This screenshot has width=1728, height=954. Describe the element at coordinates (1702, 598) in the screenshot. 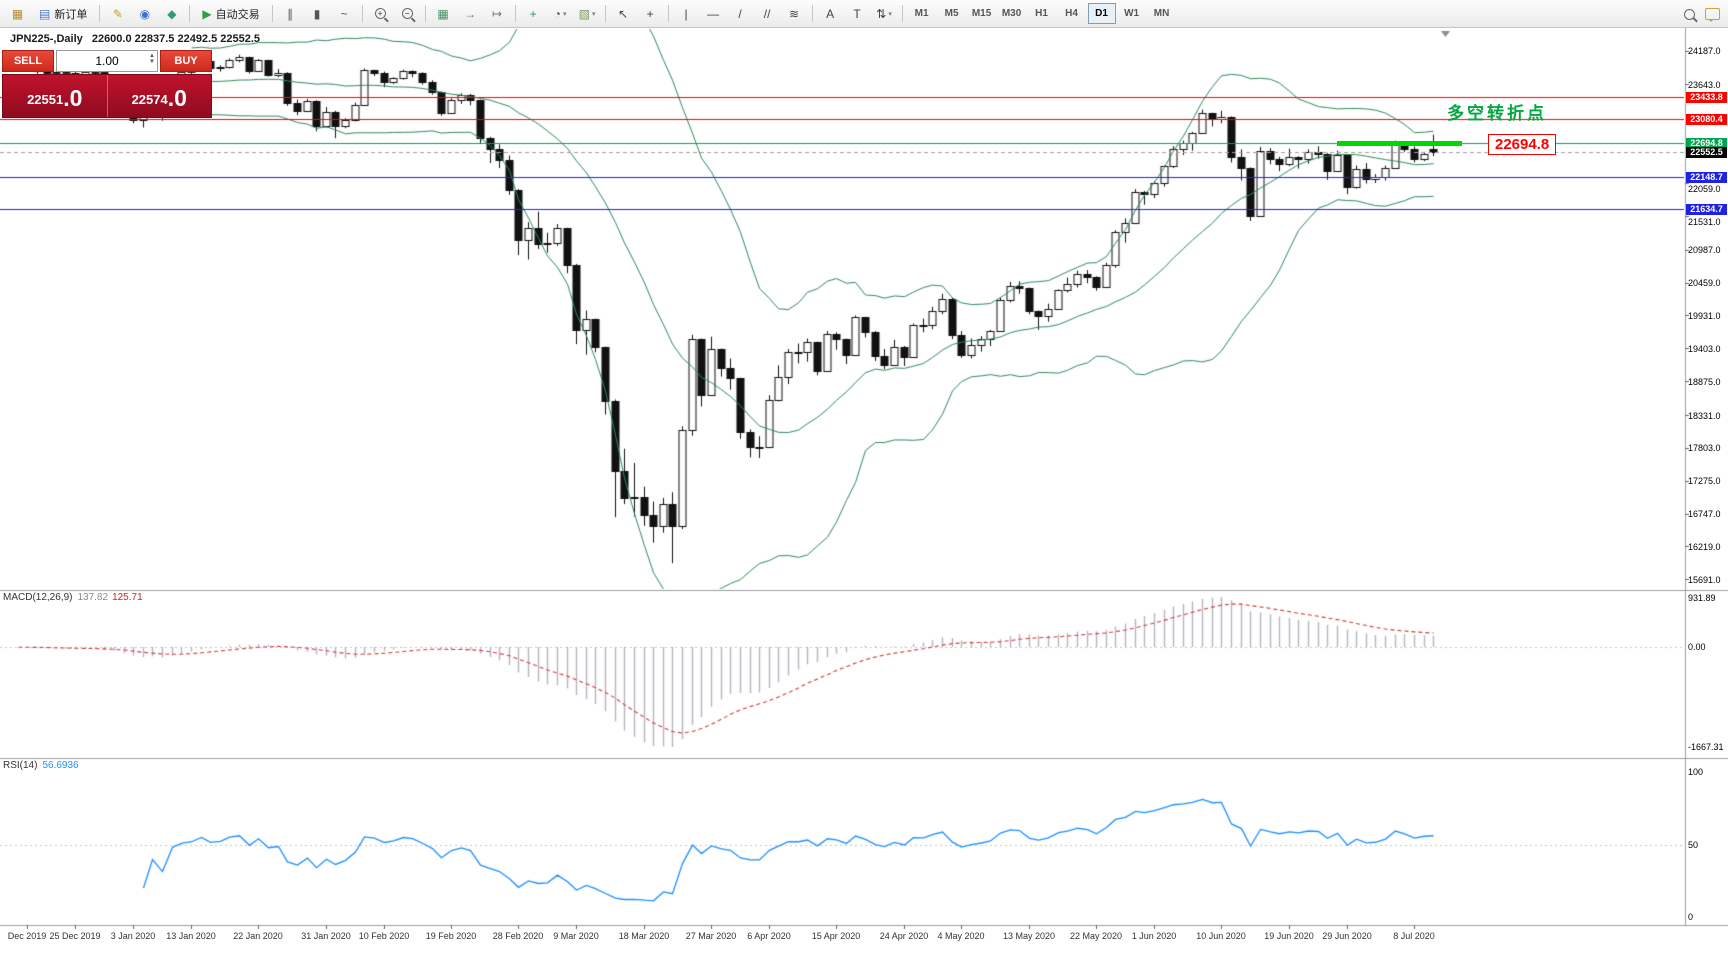

I see `macd-axis-label: 931.89` at that location.